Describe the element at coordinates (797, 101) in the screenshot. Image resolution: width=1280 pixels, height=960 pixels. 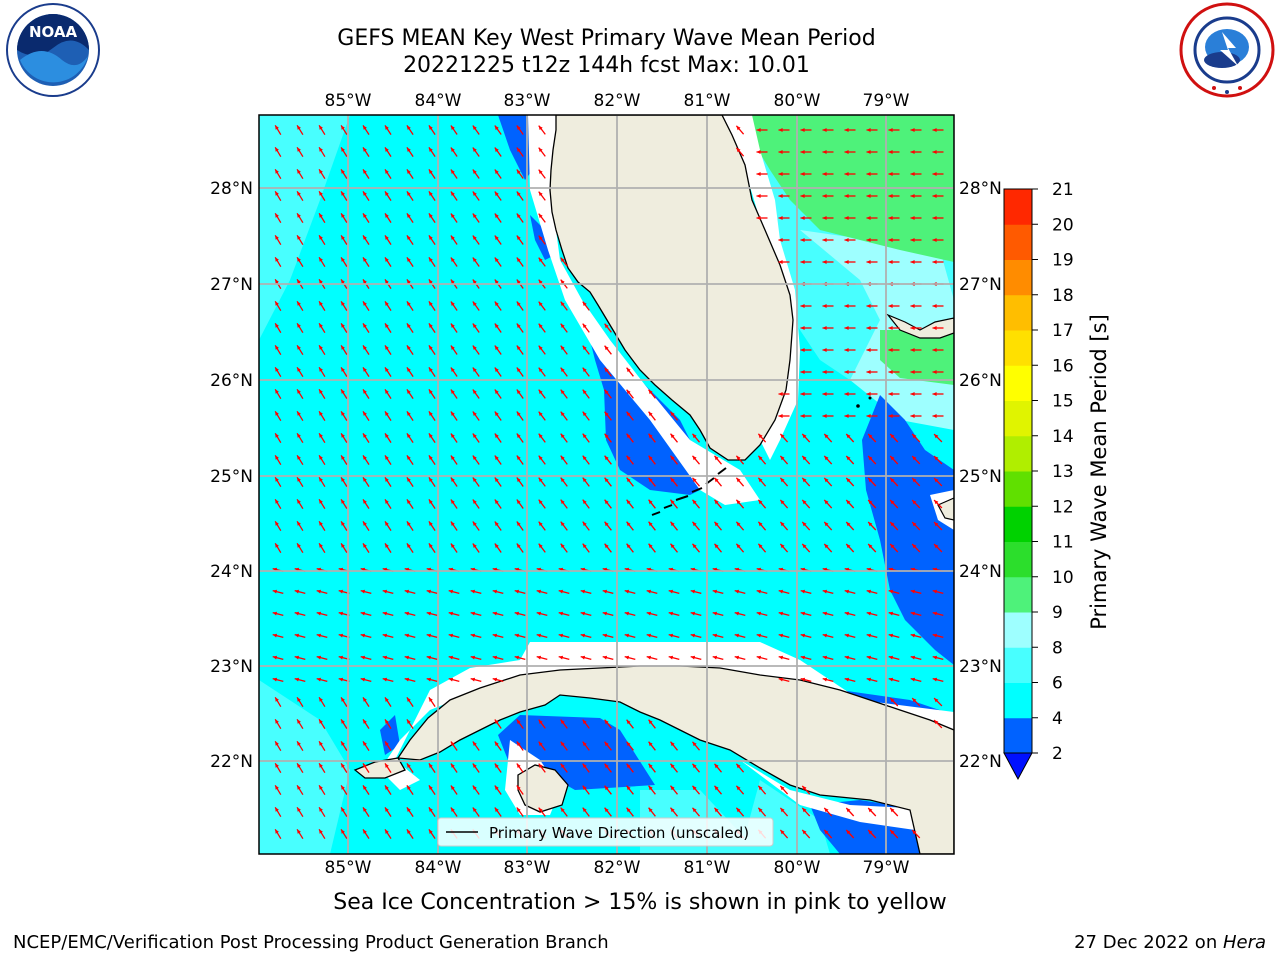
I see `lon-label: 80°W` at that location.